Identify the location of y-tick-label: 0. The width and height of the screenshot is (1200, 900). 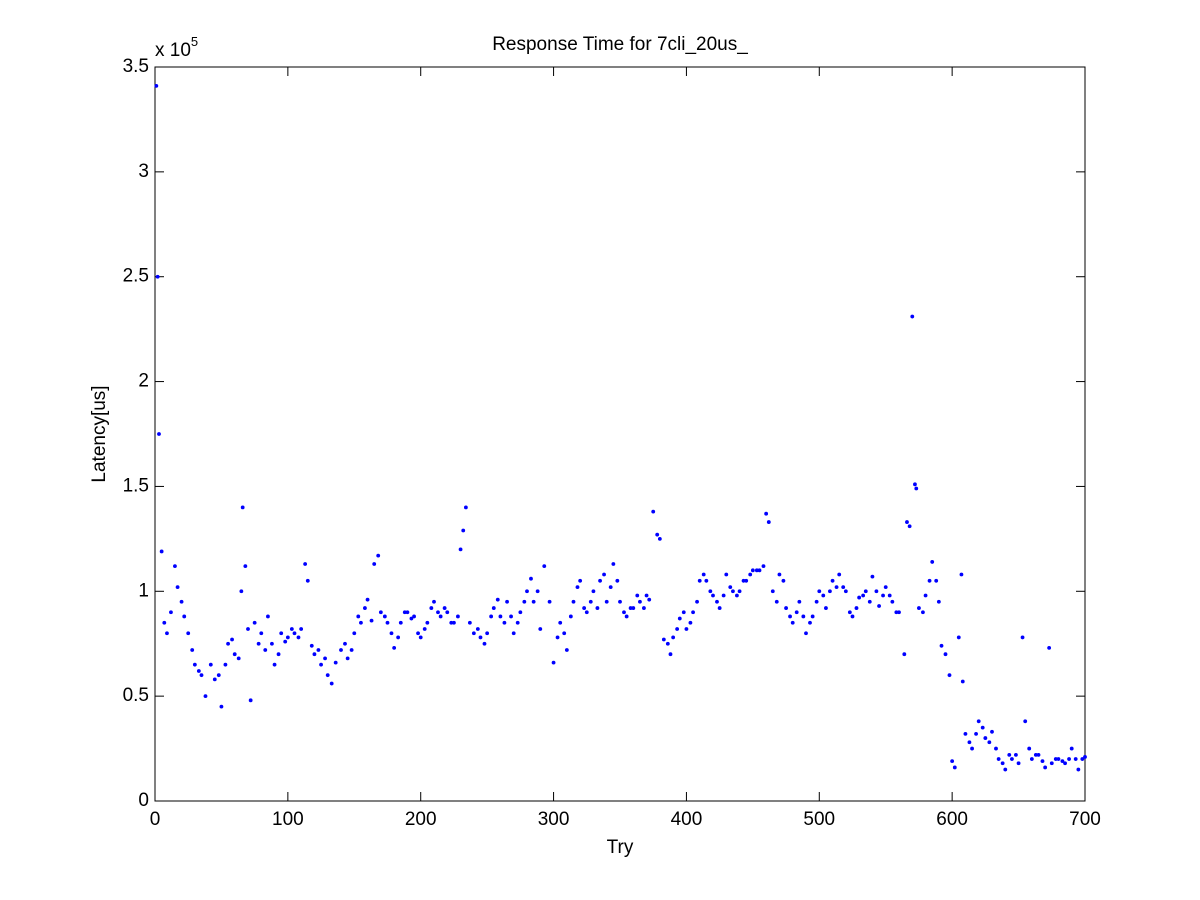
(143, 800).